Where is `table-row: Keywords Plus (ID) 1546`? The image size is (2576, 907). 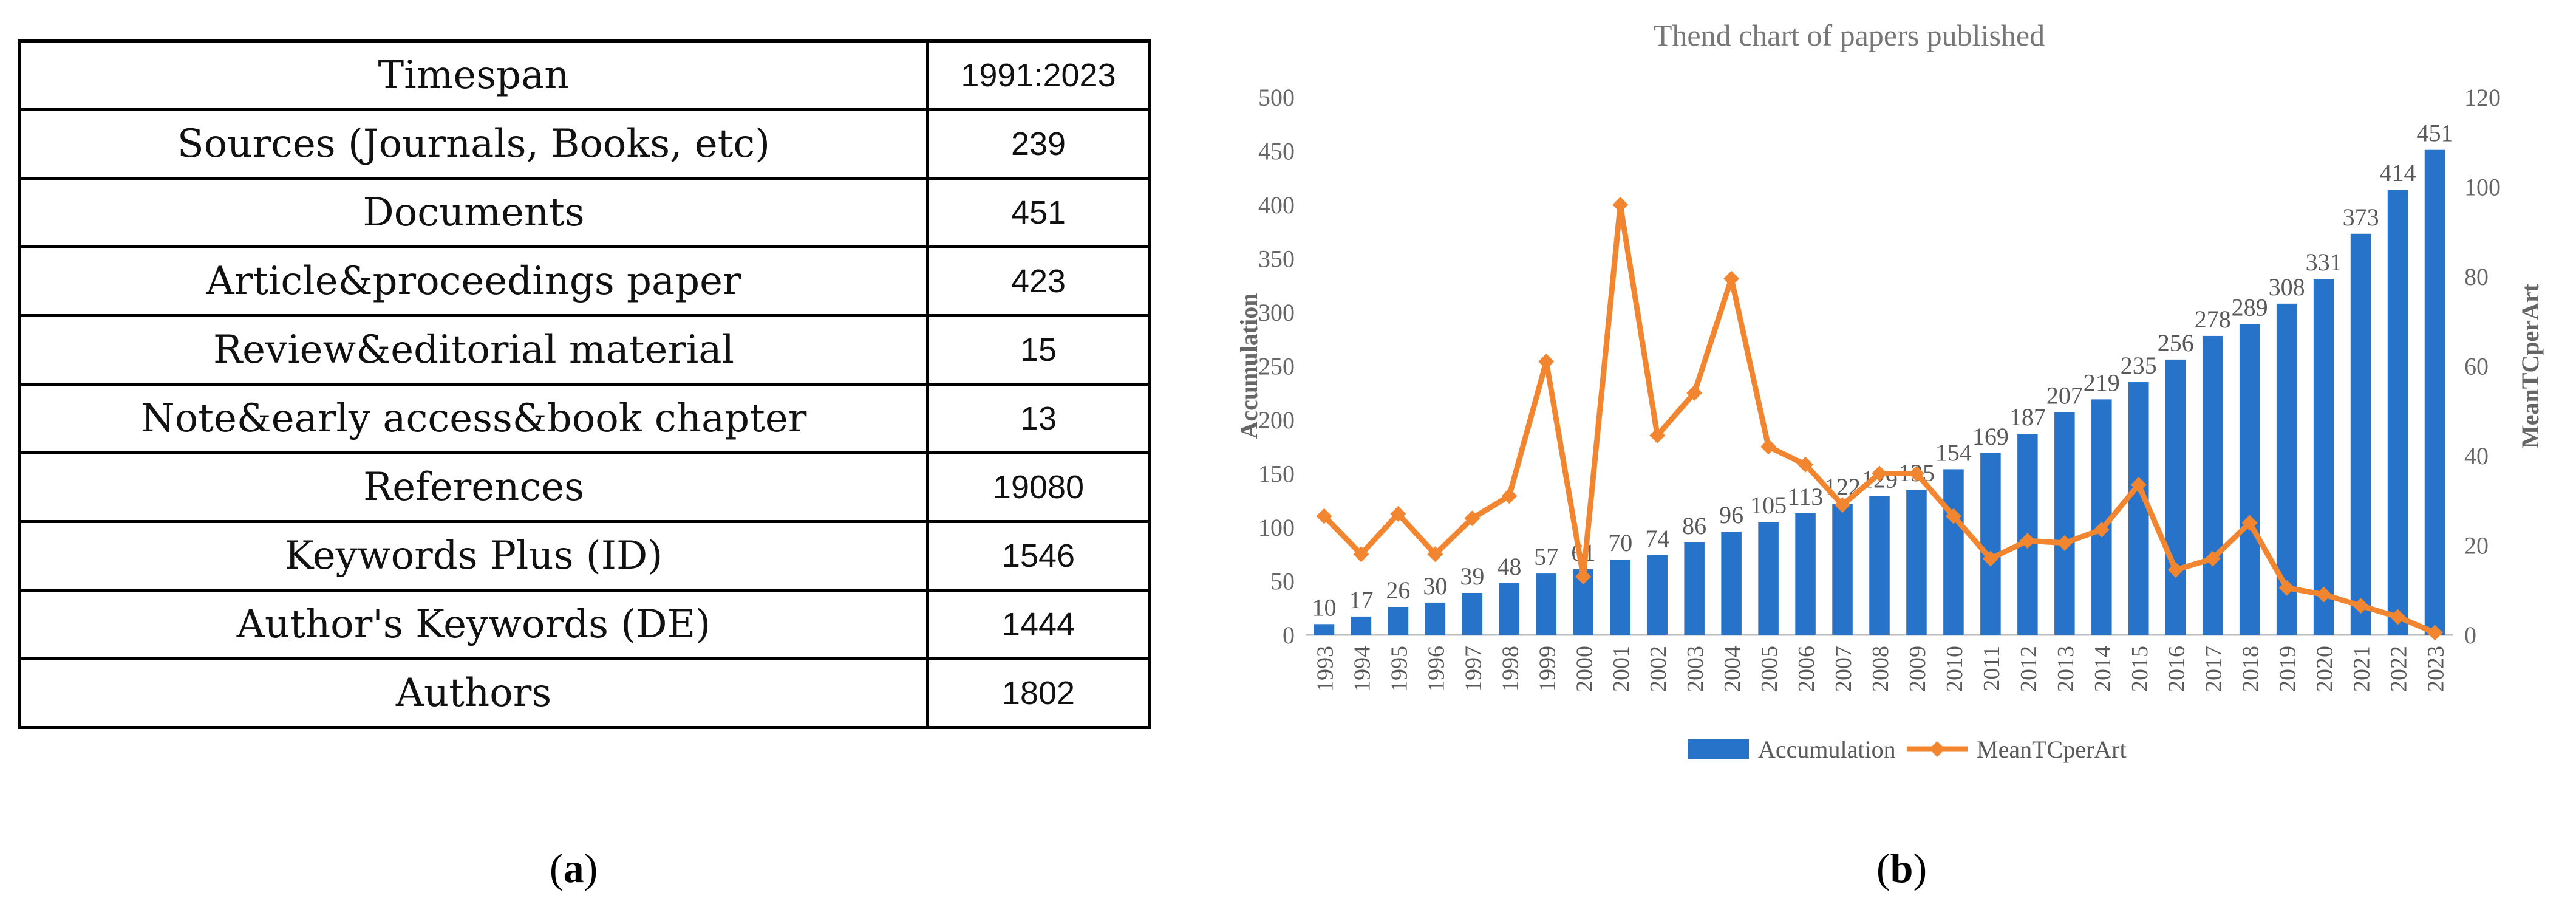 table-row: Keywords Plus (ID) 1546 is located at coordinates (584, 556).